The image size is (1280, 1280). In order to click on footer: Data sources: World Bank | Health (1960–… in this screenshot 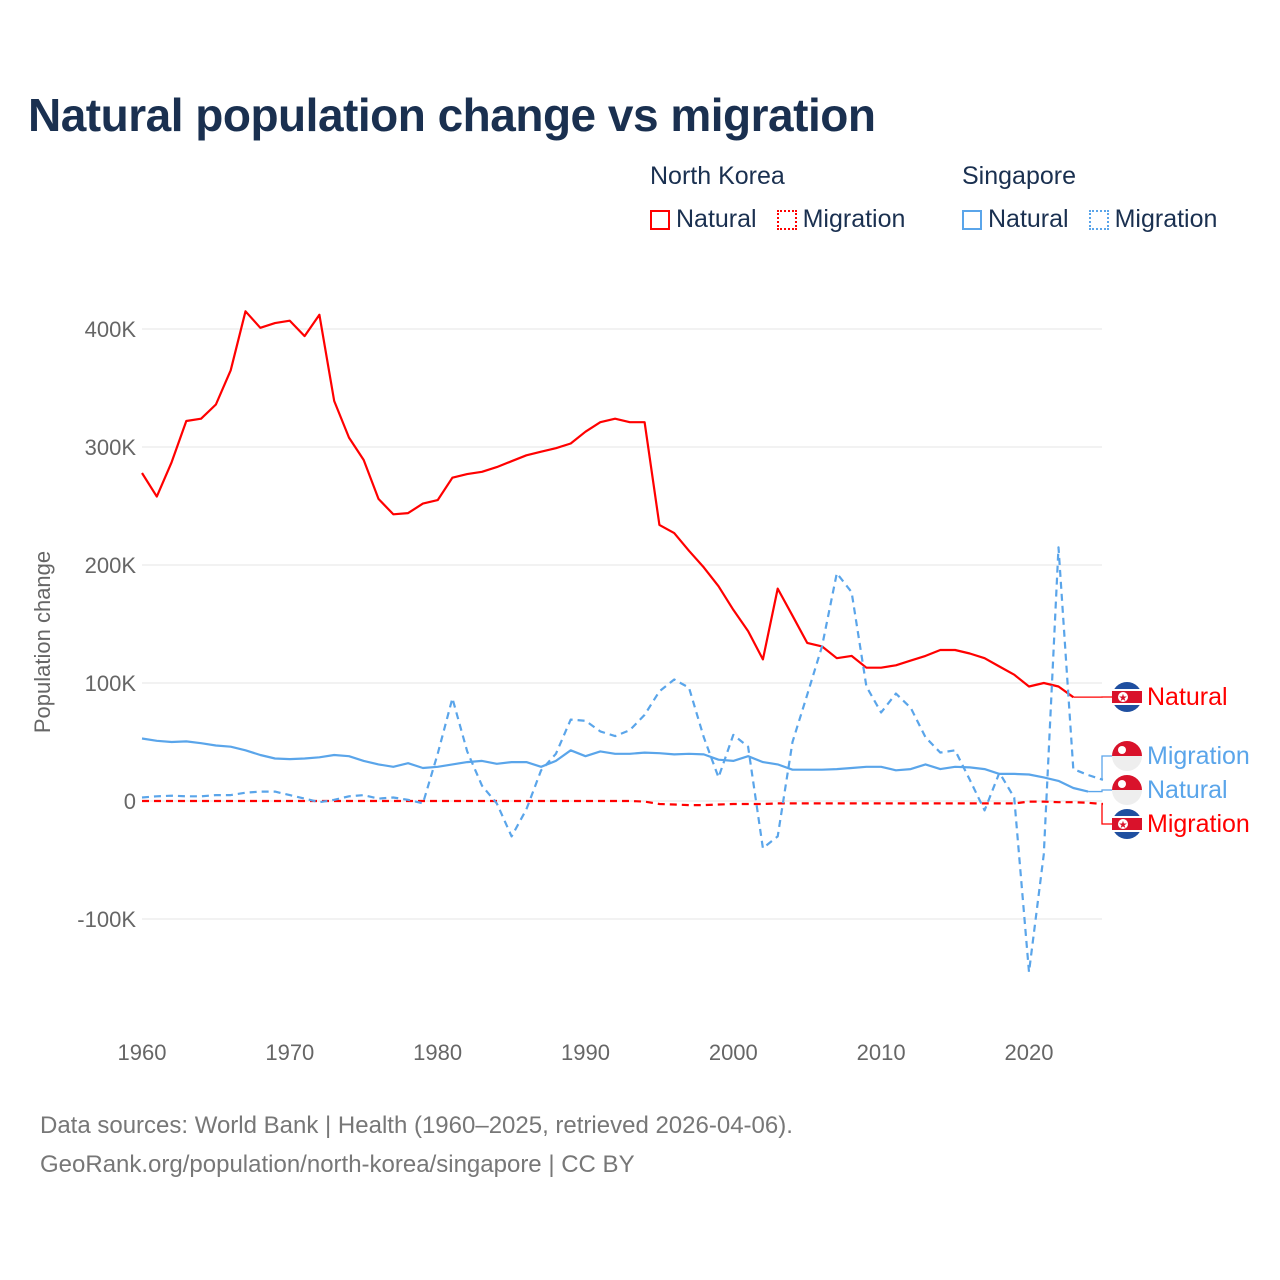, I will do `click(416, 1145)`.